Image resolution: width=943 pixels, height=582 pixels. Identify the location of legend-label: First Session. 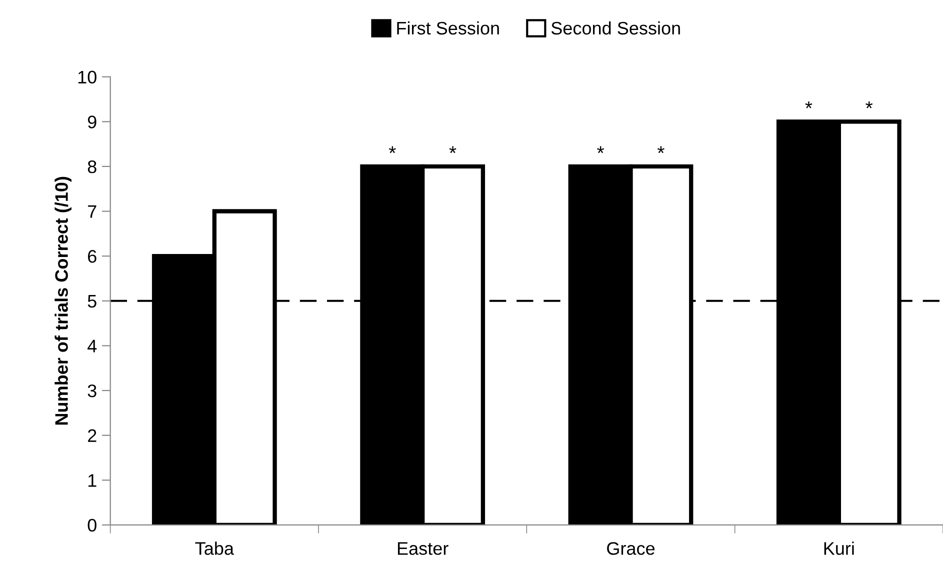
(448, 28).